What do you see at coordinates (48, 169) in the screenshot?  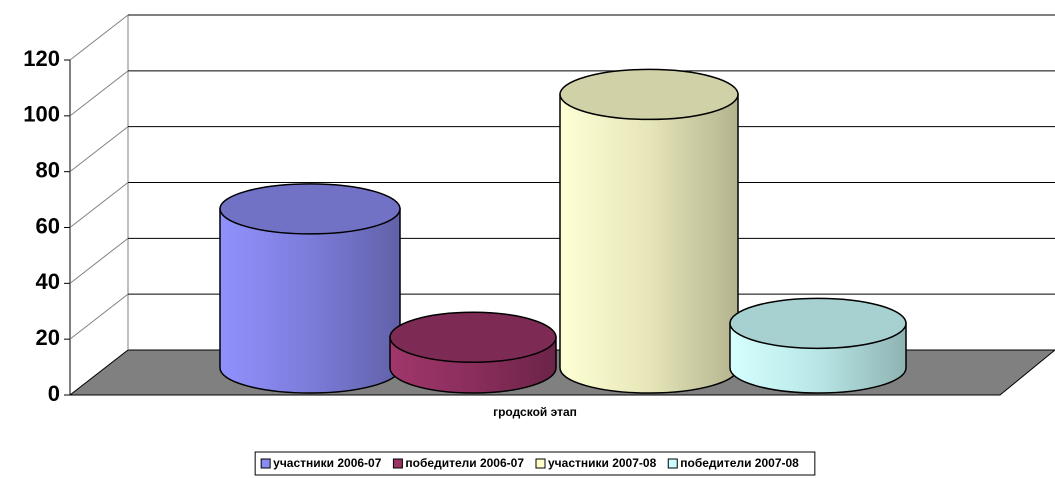 I see `y-tick-label: 80` at bounding box center [48, 169].